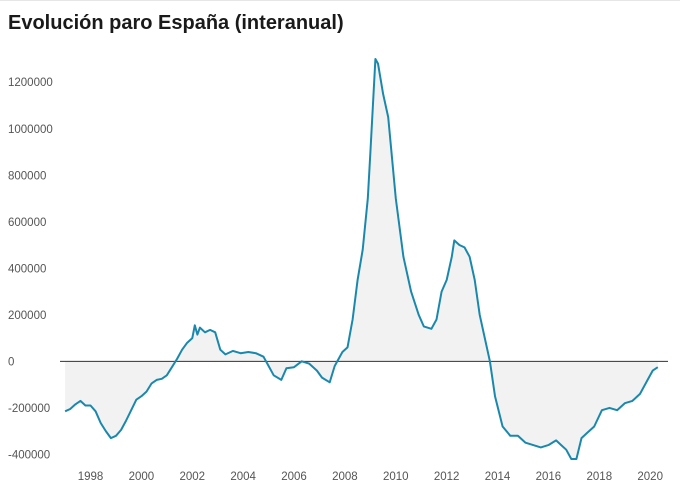  I want to click on x-tick-label: 1998, so click(91, 477).